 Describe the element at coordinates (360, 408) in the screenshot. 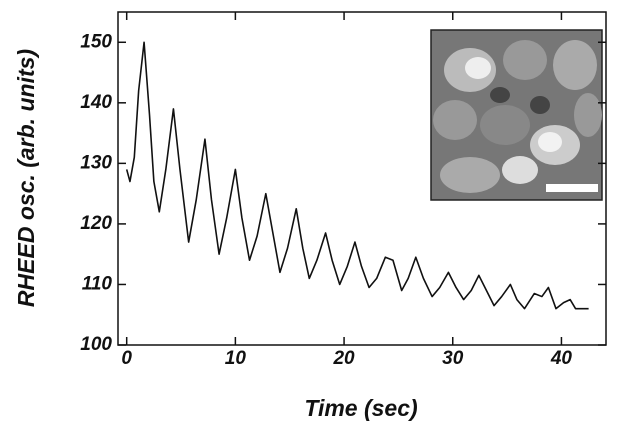

I see `x-axis-label: Time (sec)` at that location.